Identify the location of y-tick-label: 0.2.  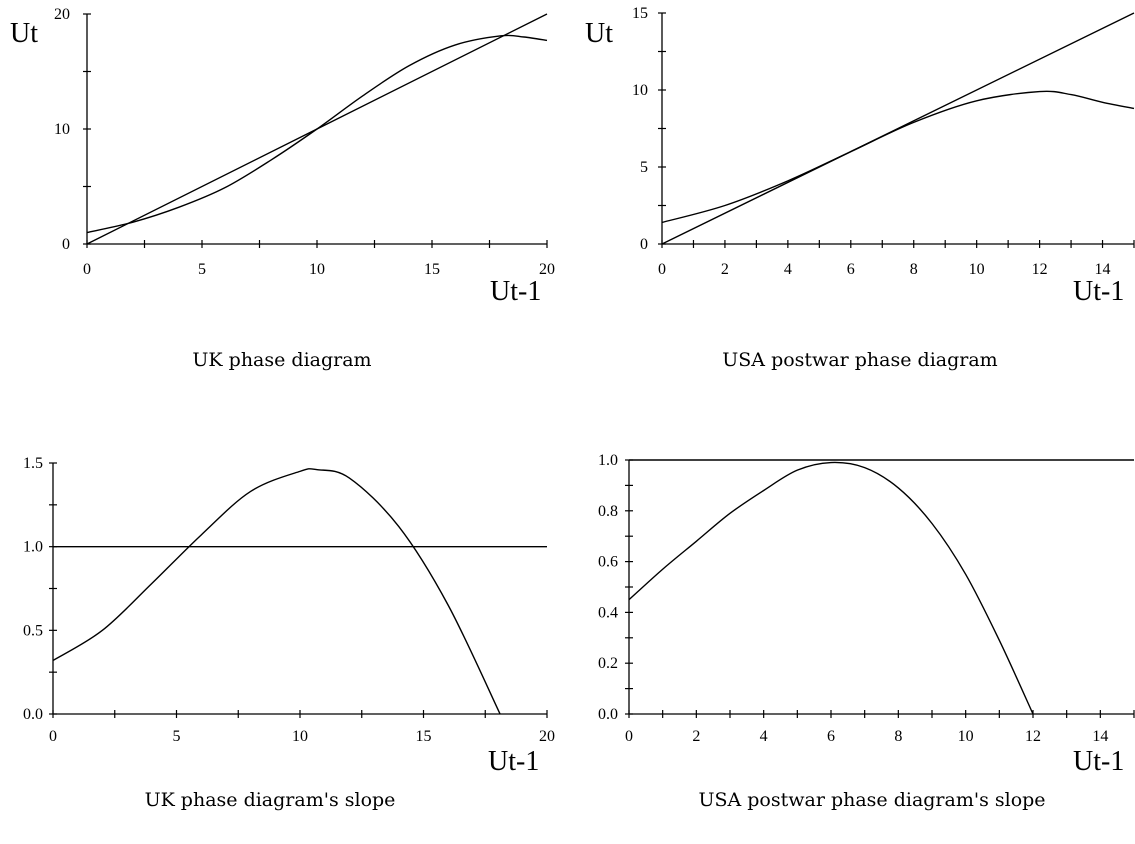
(608, 663).